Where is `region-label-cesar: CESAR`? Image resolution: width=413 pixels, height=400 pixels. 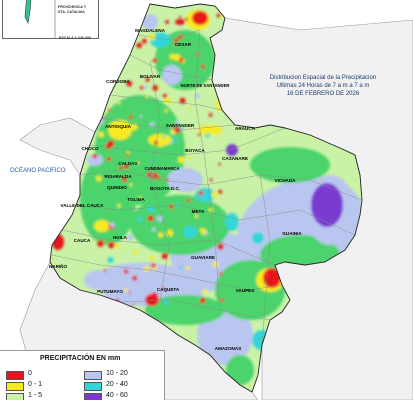 region-label-cesar: CESAR is located at coordinates (183, 44).